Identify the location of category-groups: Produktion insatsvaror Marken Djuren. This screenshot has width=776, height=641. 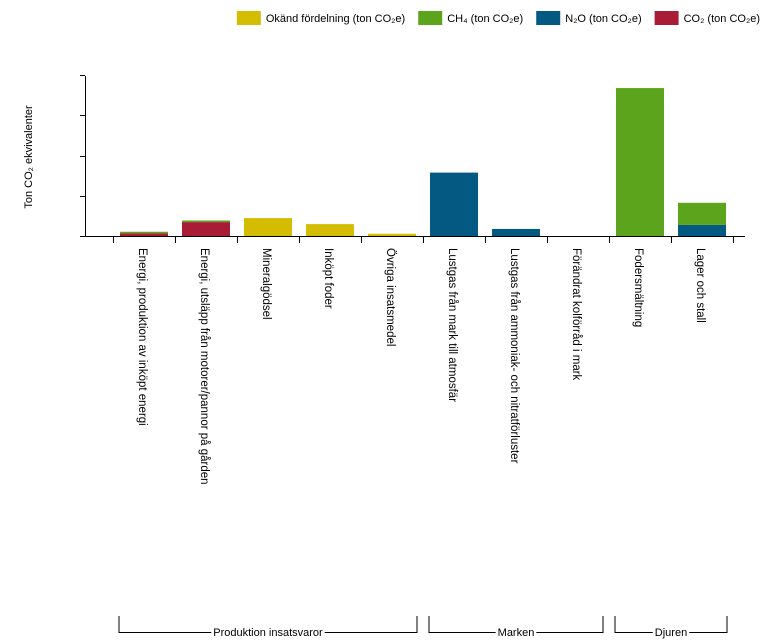
(423, 627).